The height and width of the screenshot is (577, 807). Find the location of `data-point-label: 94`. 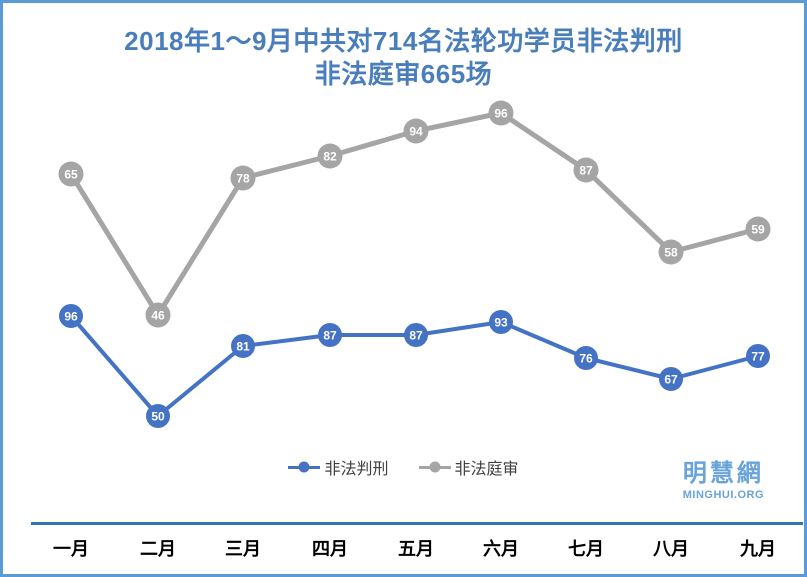

data-point-label: 94 is located at coordinates (416, 132).